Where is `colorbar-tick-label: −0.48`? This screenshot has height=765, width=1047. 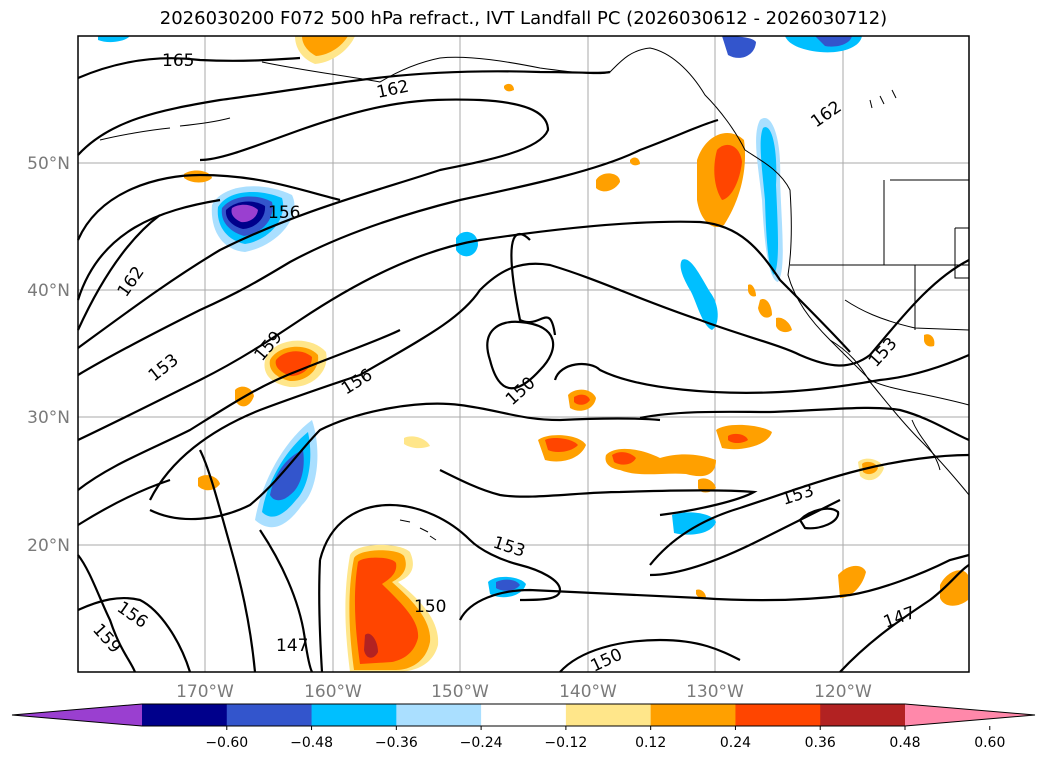
colorbar-tick-label: −0.48 is located at coordinates (311, 743).